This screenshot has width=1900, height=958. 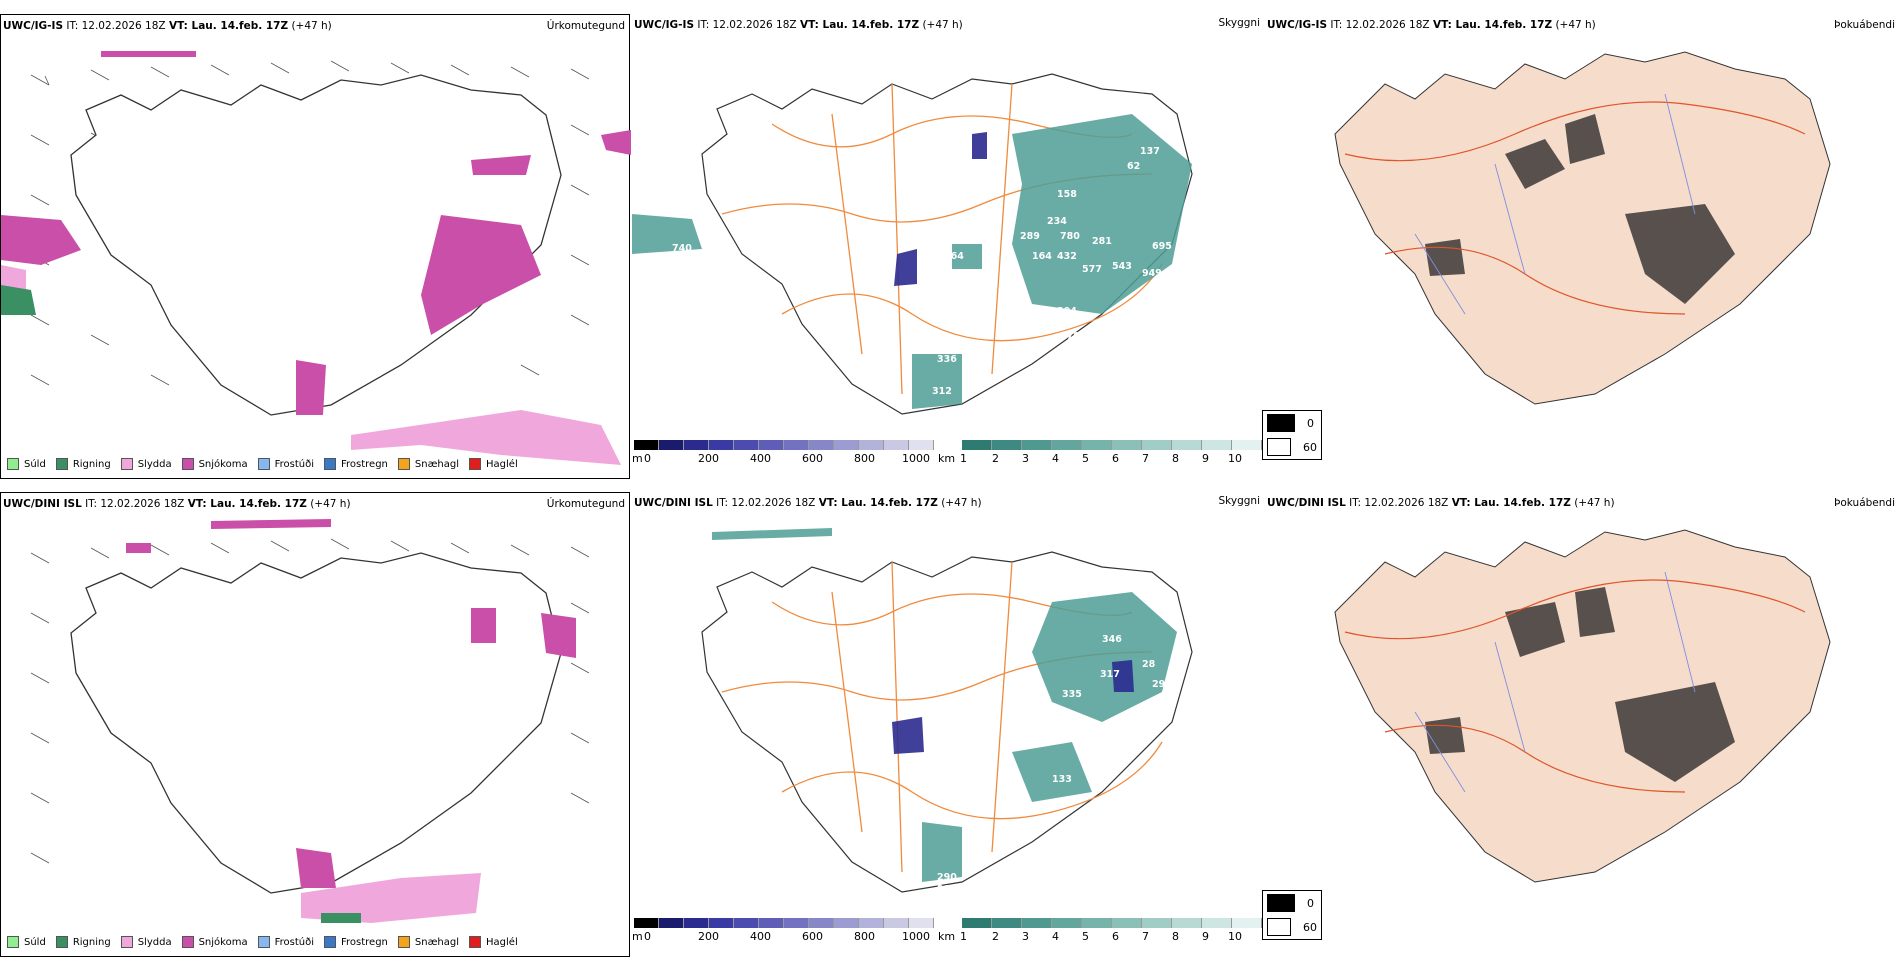 What do you see at coordinates (1067, 311) in the screenshot?
I see `peak-label: 304` at bounding box center [1067, 311].